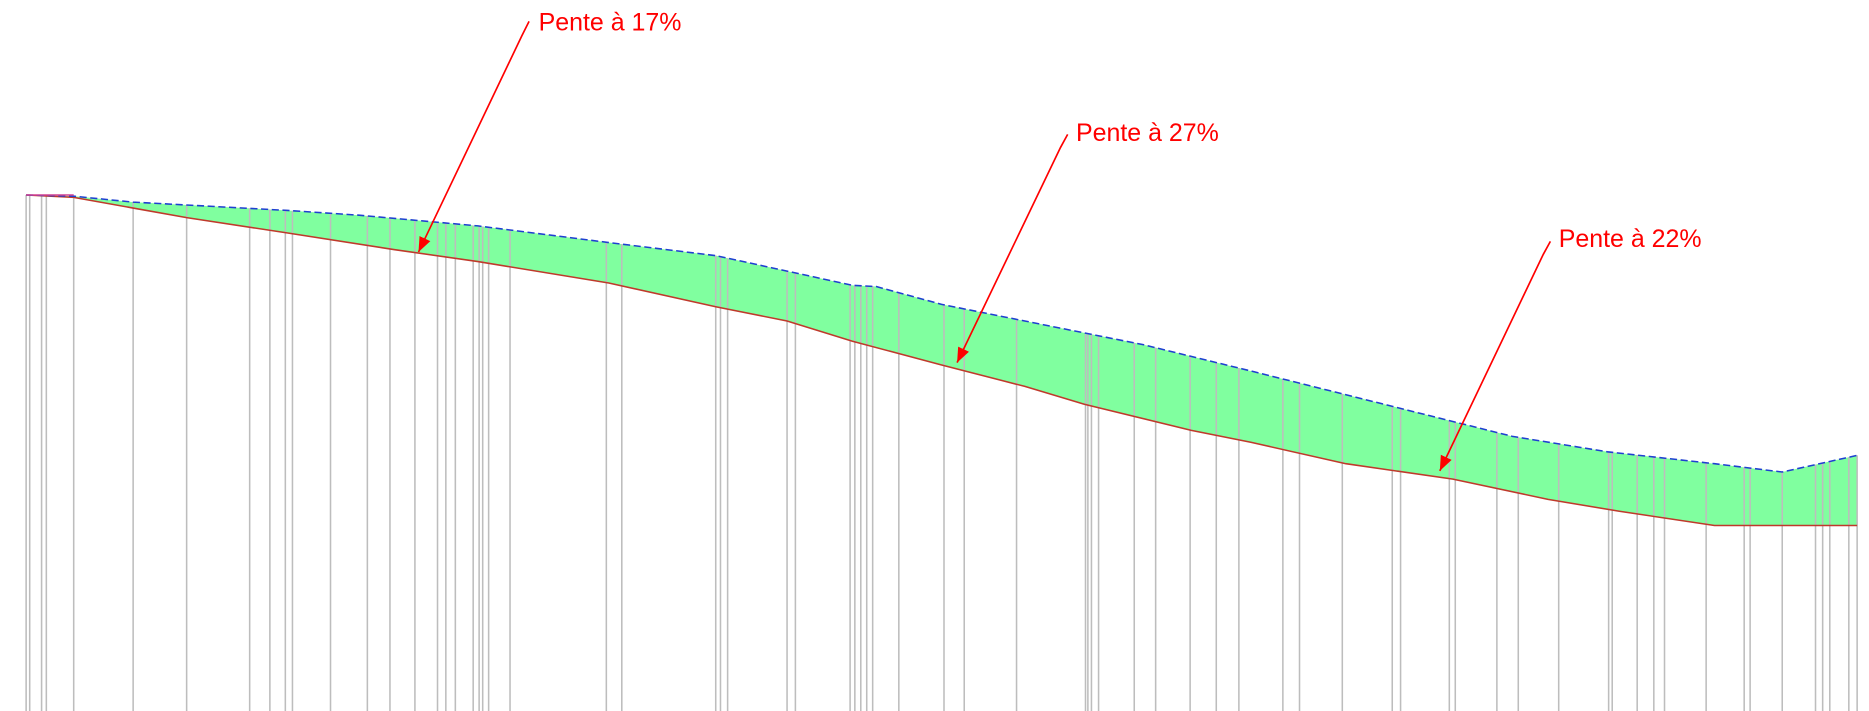 The width and height of the screenshot is (1869, 711). What do you see at coordinates (610, 22) in the screenshot?
I see `slope-label: Pente à 17%` at bounding box center [610, 22].